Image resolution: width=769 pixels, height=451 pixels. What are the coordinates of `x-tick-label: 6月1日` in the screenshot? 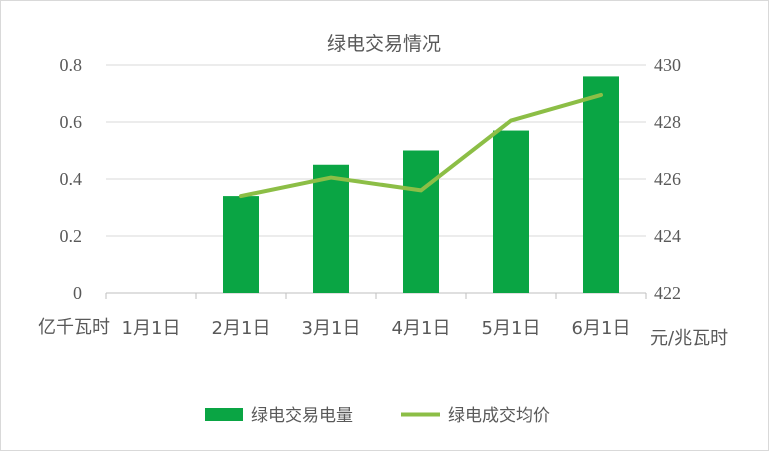 It's located at (601, 328).